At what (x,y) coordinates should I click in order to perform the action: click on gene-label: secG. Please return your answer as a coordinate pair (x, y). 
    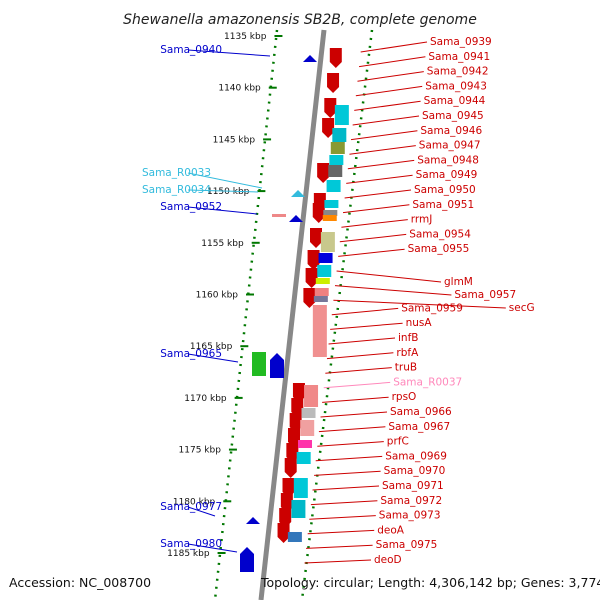
    Looking at the image, I should click on (522, 308).